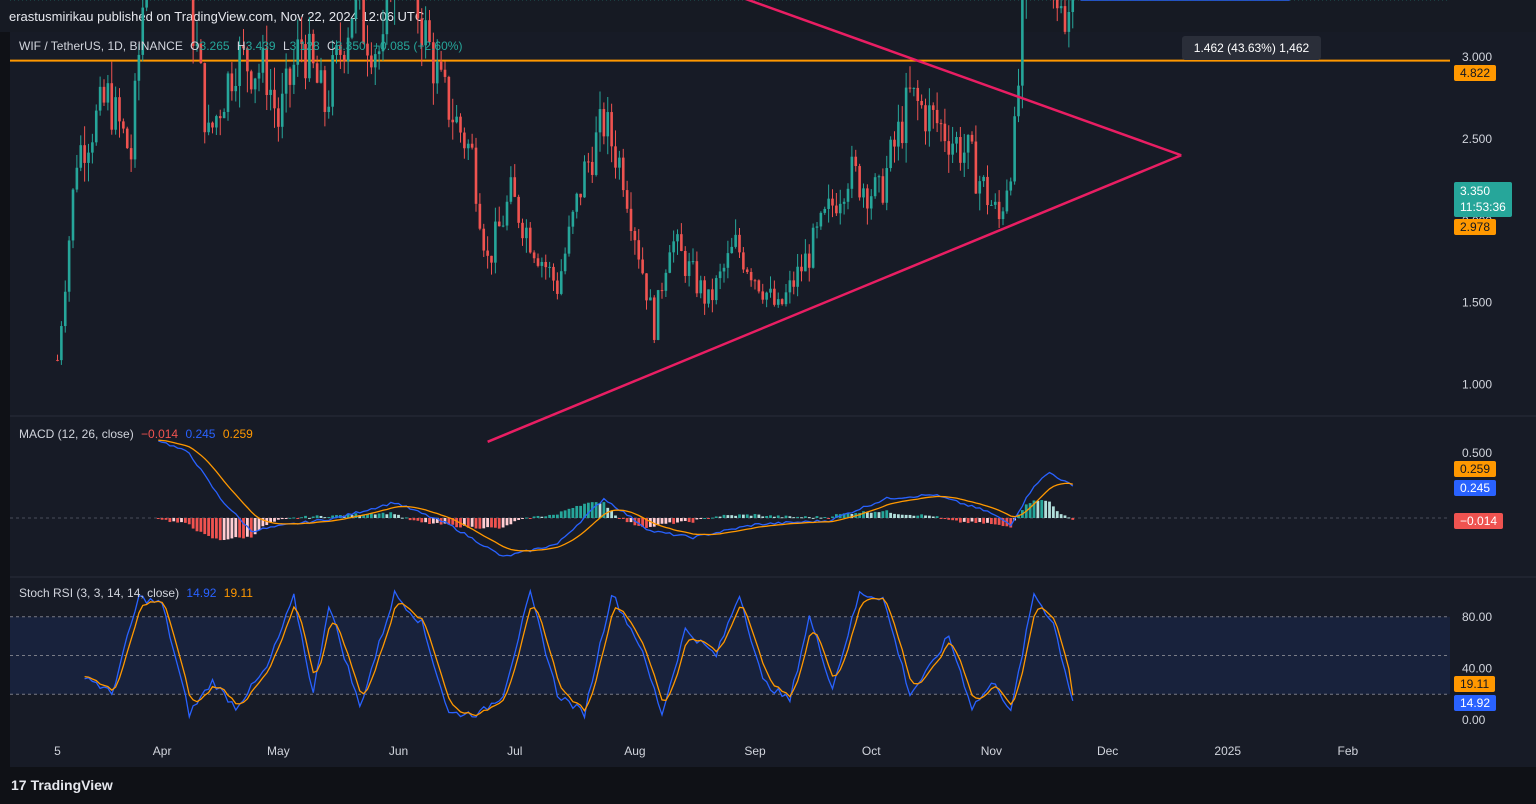 This screenshot has height=804, width=1536. Describe the element at coordinates (398, 751) in the screenshot. I see `time-tick-label: Jun` at that location.